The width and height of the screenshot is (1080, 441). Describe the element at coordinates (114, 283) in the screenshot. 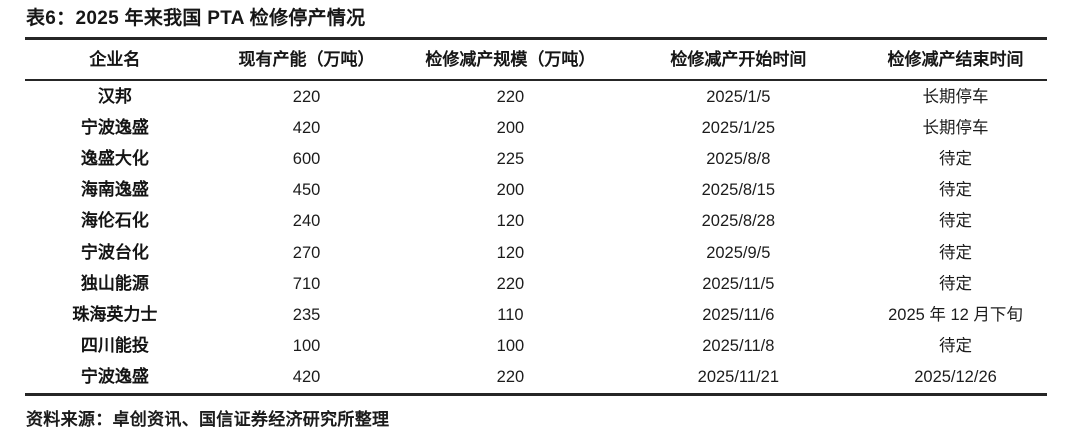

I see `company-name: 独山能源` at that location.